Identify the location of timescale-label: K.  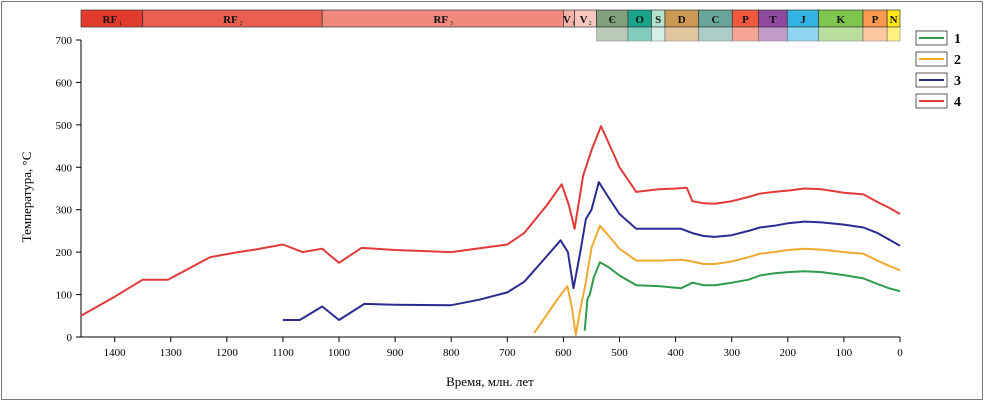
(841, 20).